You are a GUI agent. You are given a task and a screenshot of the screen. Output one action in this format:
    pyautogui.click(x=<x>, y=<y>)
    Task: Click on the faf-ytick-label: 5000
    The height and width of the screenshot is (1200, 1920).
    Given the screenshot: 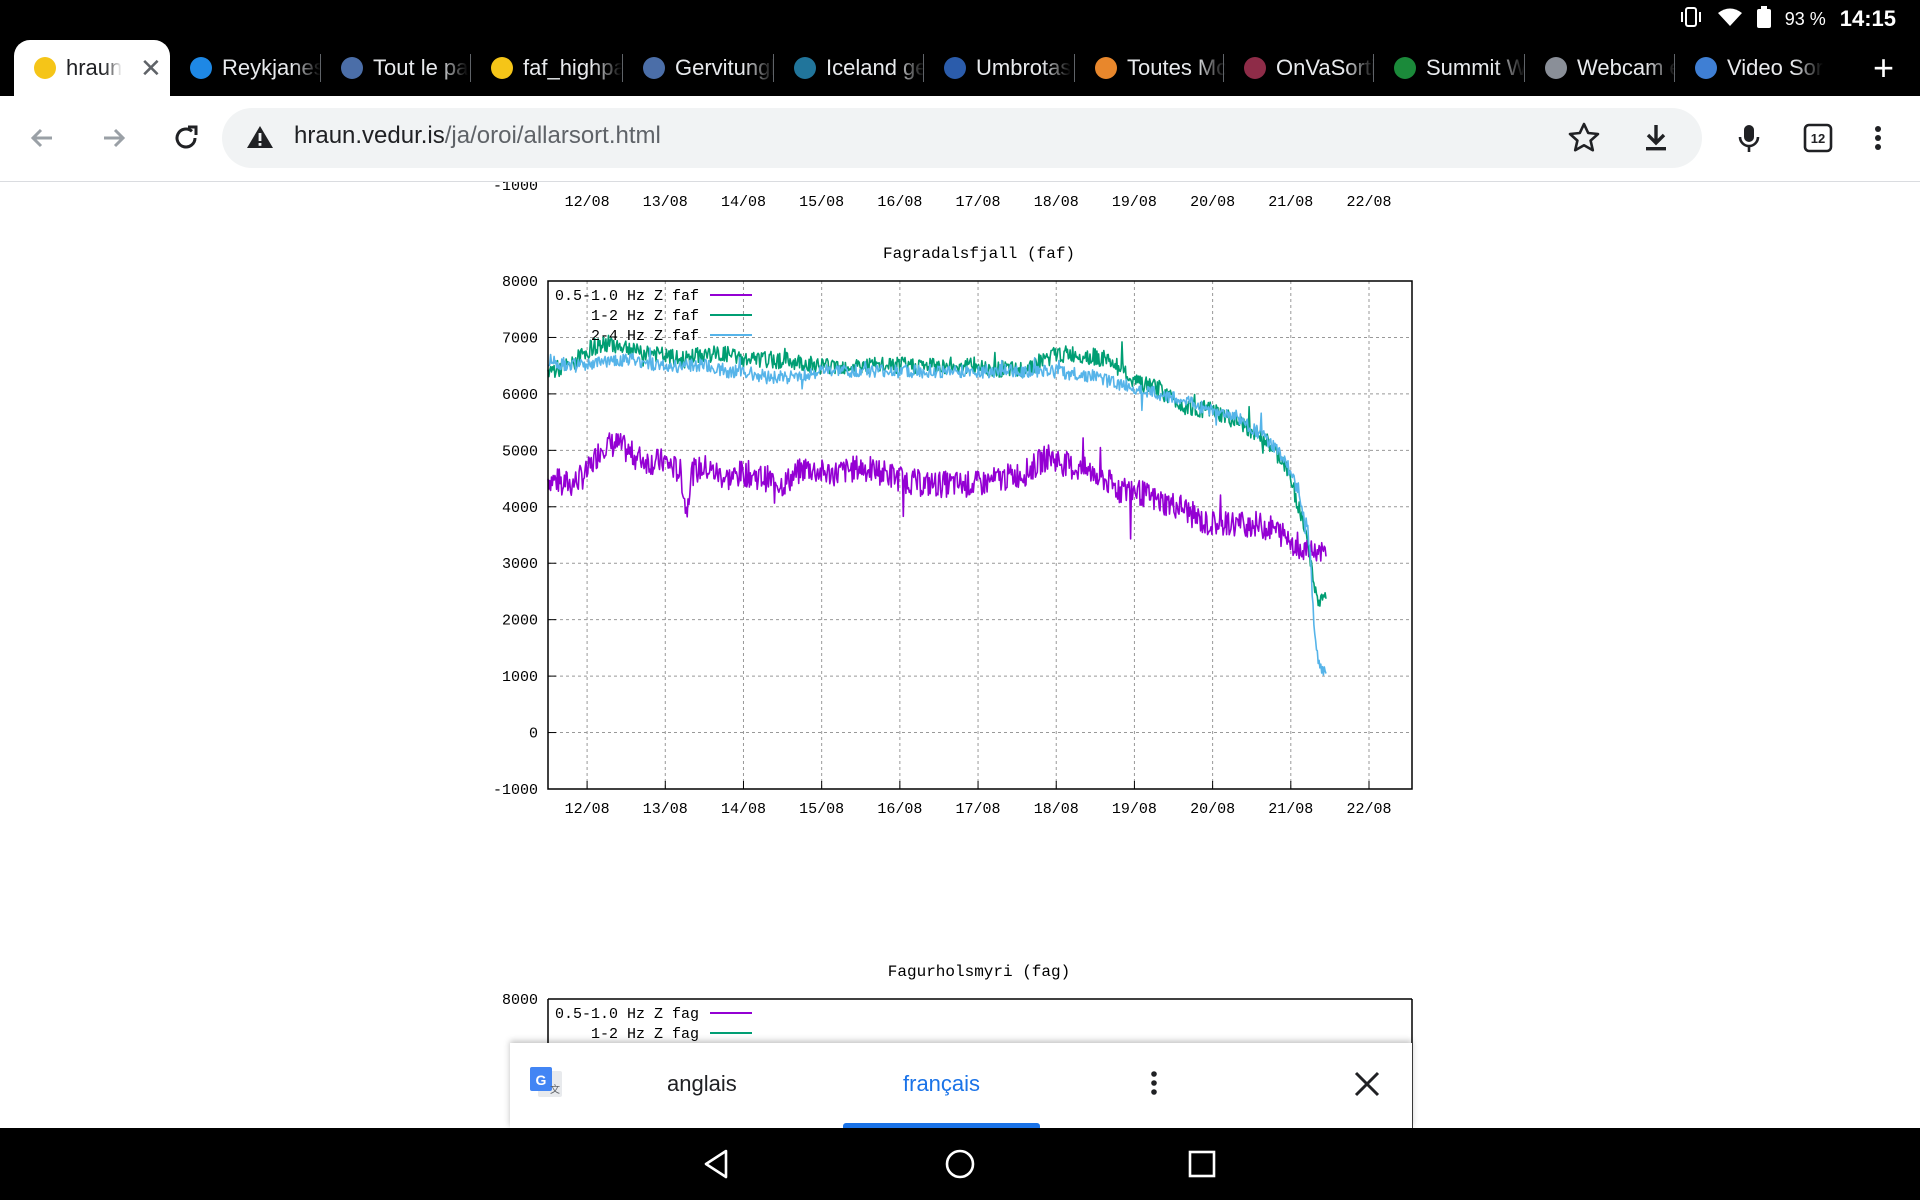 What is the action you would take?
    pyautogui.click(x=520, y=451)
    